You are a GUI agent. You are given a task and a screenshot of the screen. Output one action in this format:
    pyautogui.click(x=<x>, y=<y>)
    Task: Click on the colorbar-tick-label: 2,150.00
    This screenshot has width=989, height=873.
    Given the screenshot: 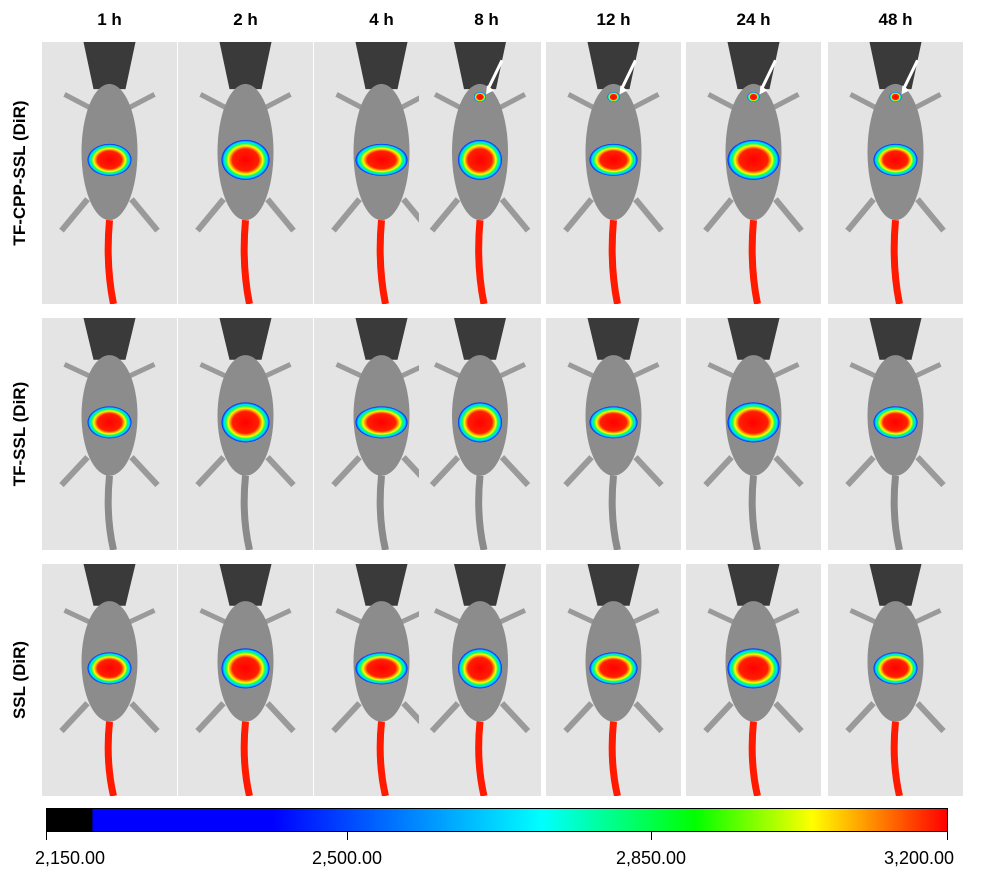 What is the action you would take?
    pyautogui.click(x=70, y=858)
    